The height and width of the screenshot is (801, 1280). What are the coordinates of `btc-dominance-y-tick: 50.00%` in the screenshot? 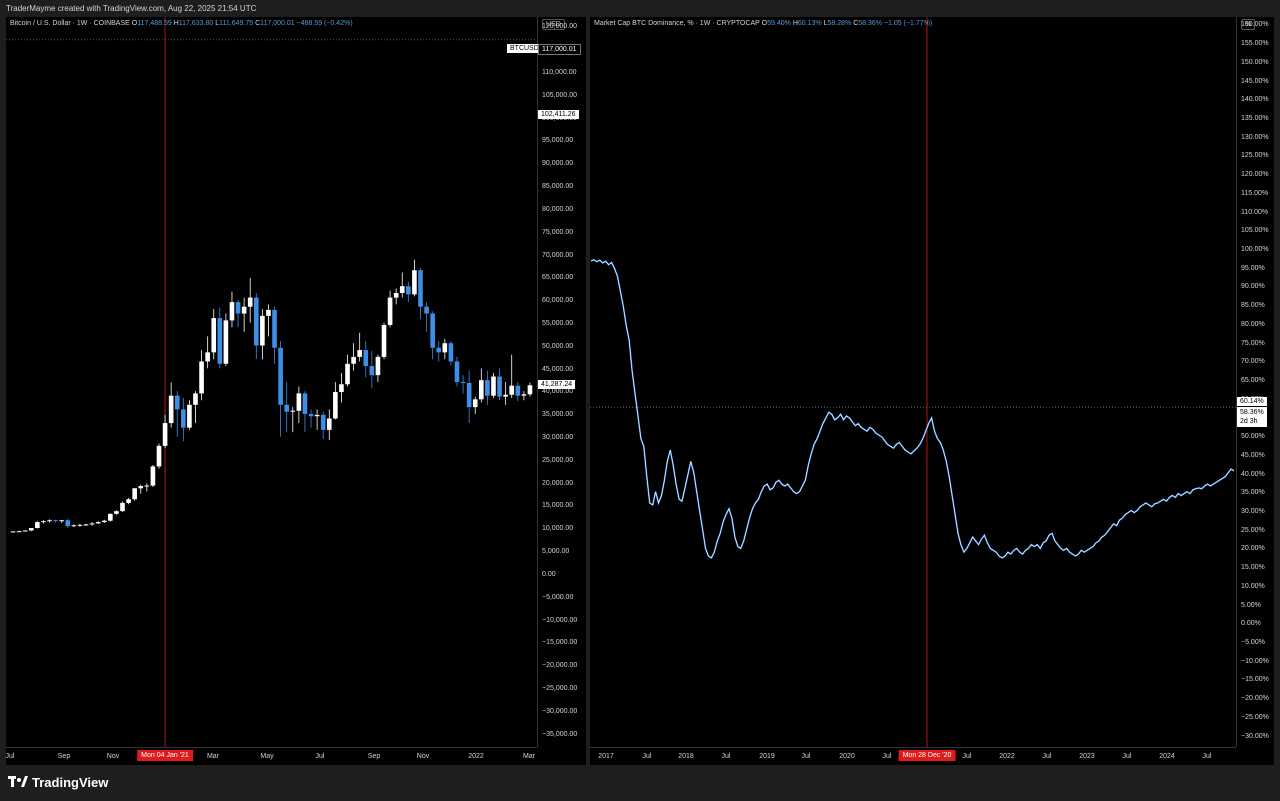 It's located at (1253, 437).